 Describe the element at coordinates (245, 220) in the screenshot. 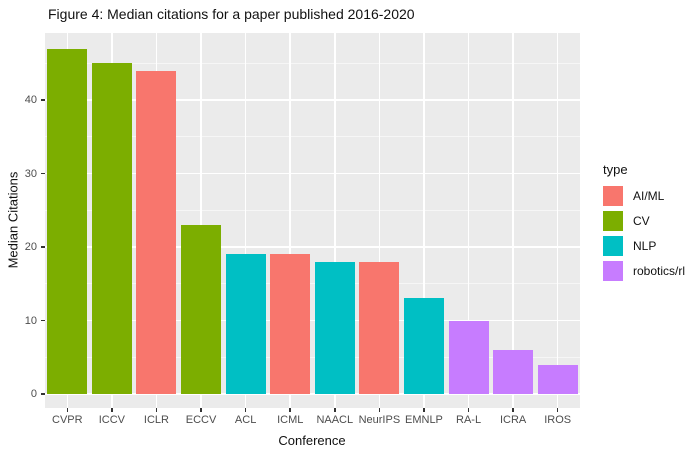

I see `gridline-x-acl` at that location.